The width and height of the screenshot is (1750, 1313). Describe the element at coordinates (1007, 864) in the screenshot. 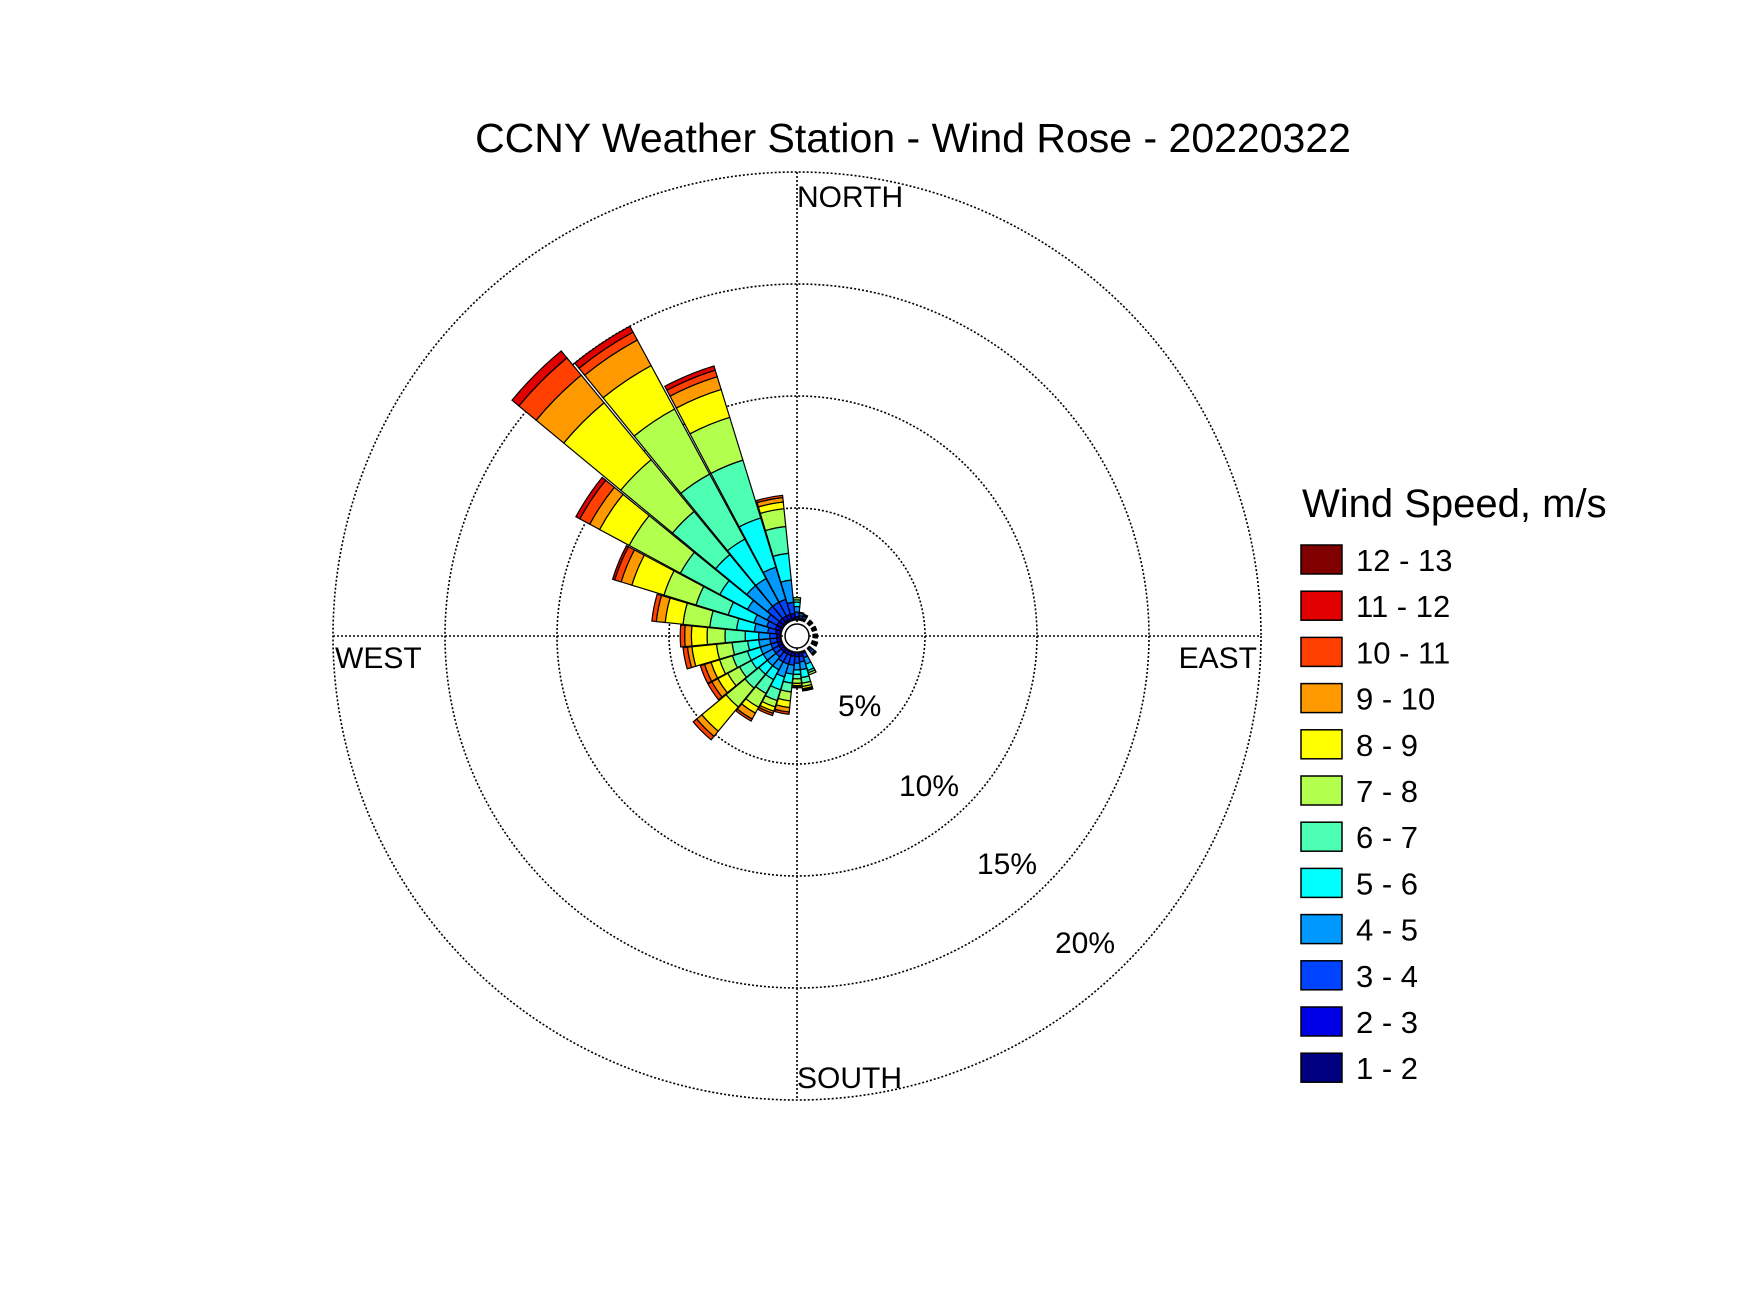

I see `radial-tick-label-15: 15%` at that location.